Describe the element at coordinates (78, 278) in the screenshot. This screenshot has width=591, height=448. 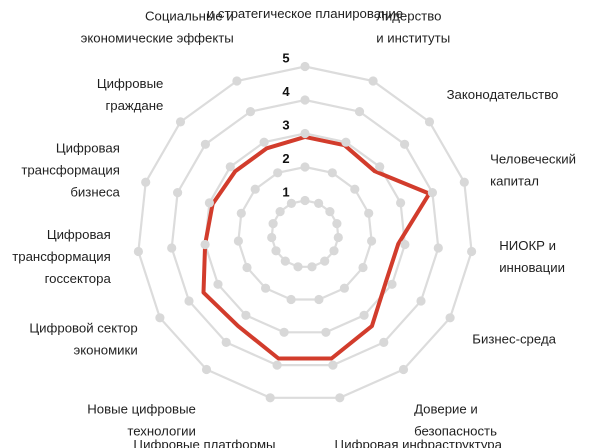
I see `axis-label-line: госсектора` at that location.